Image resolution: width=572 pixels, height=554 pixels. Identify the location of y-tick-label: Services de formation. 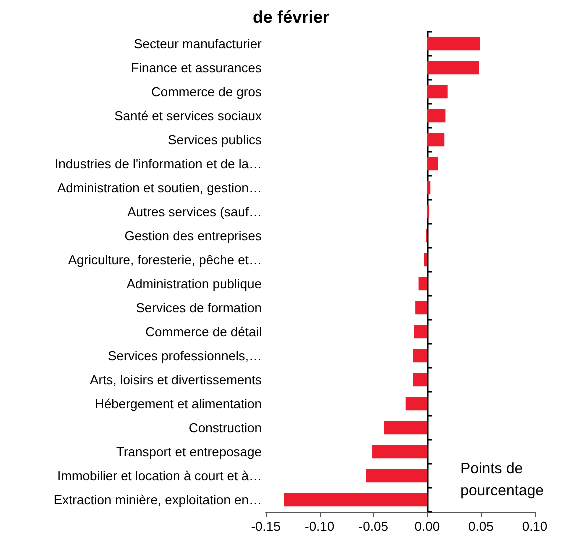
(199, 308).